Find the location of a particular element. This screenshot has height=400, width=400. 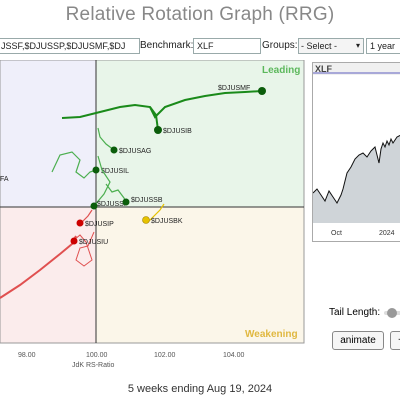

controls-panel: Tail Length: animate + is located at coordinates (356, 330).